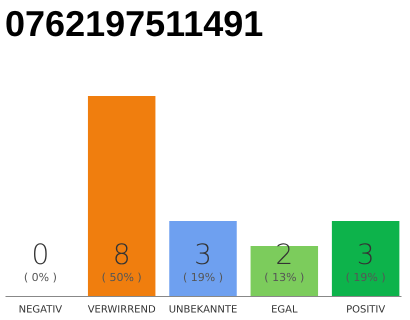  Describe the element at coordinates (284, 254) in the screenshot. I see `data-label: 2` at that location.